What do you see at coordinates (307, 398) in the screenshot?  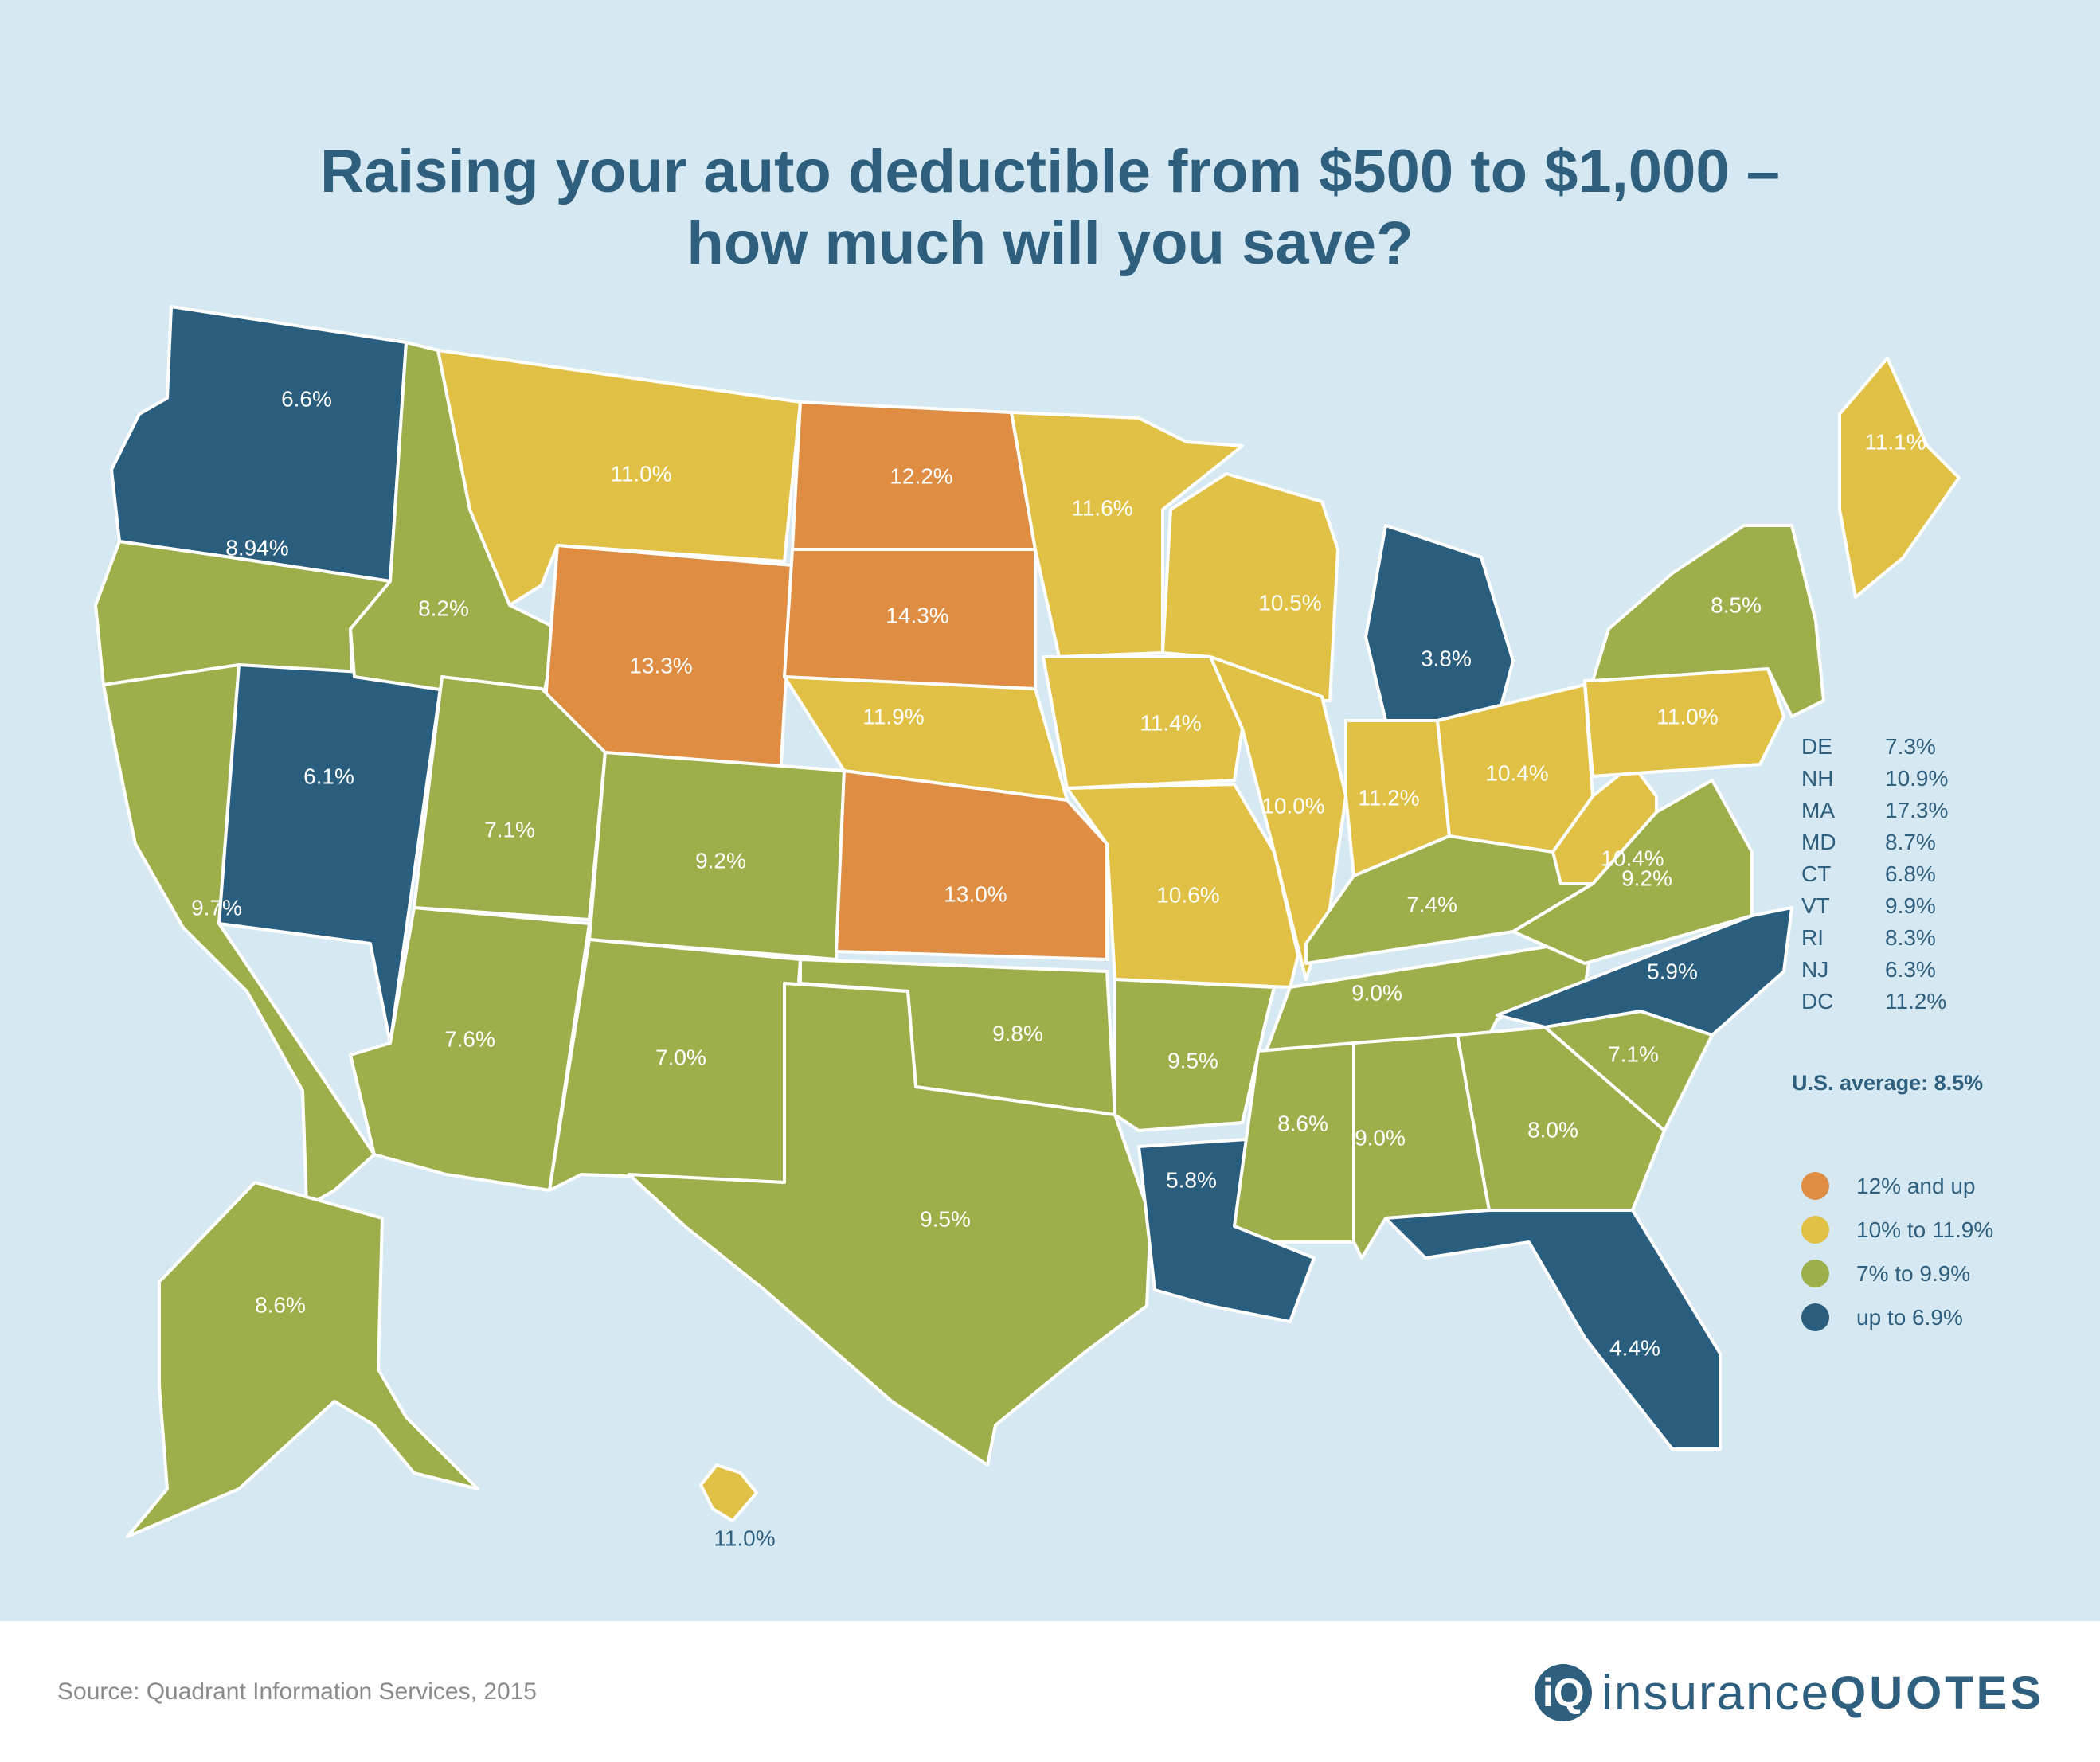 I see `state-label-wa: 6.6%` at bounding box center [307, 398].